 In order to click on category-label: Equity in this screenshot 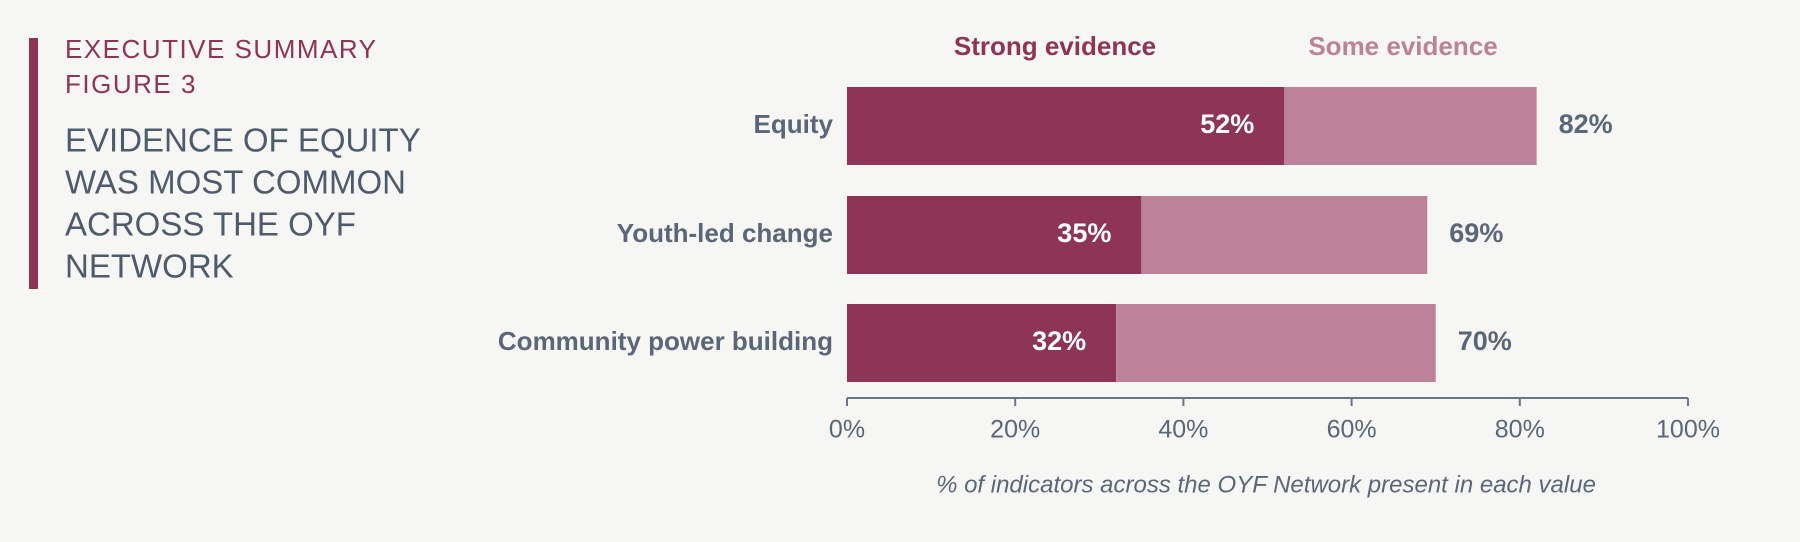, I will do `click(794, 124)`.